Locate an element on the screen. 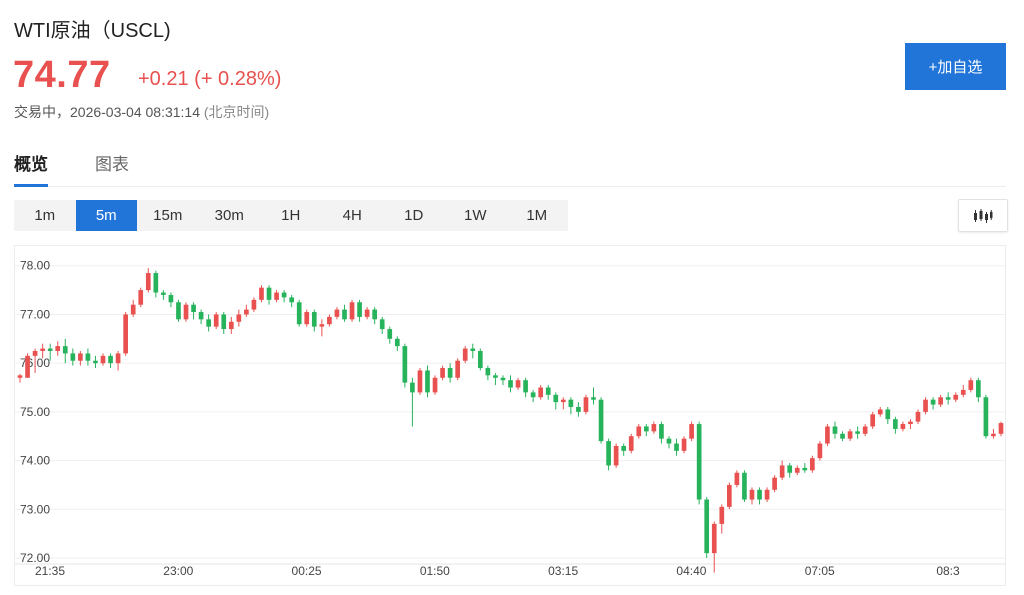  x-tick-label: 23:00 is located at coordinates (178, 571).